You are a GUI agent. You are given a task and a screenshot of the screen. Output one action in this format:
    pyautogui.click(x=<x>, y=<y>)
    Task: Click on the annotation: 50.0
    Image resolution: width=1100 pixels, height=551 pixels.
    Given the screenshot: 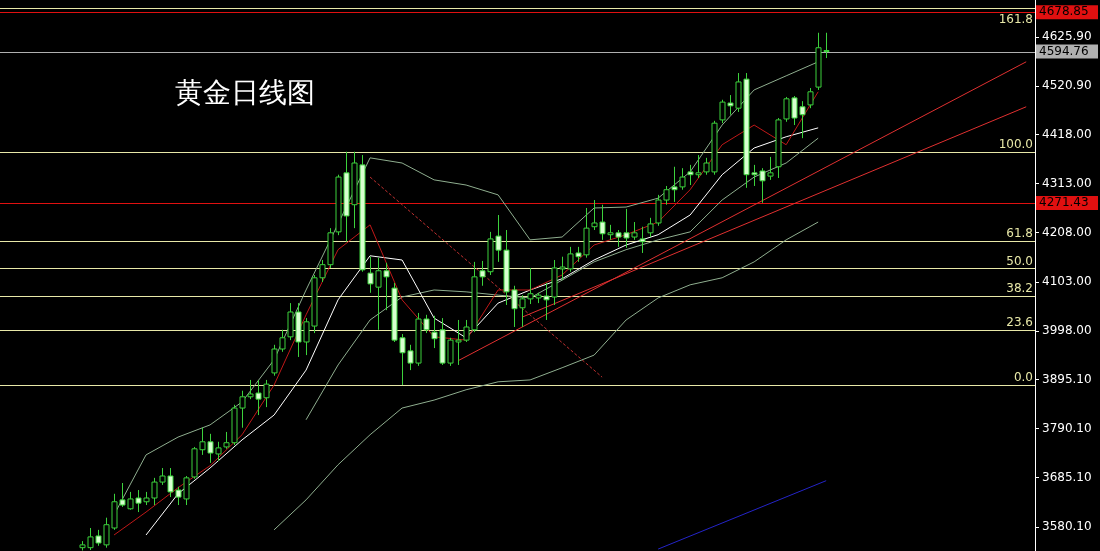 What is the action you would take?
    pyautogui.click(x=1019, y=260)
    